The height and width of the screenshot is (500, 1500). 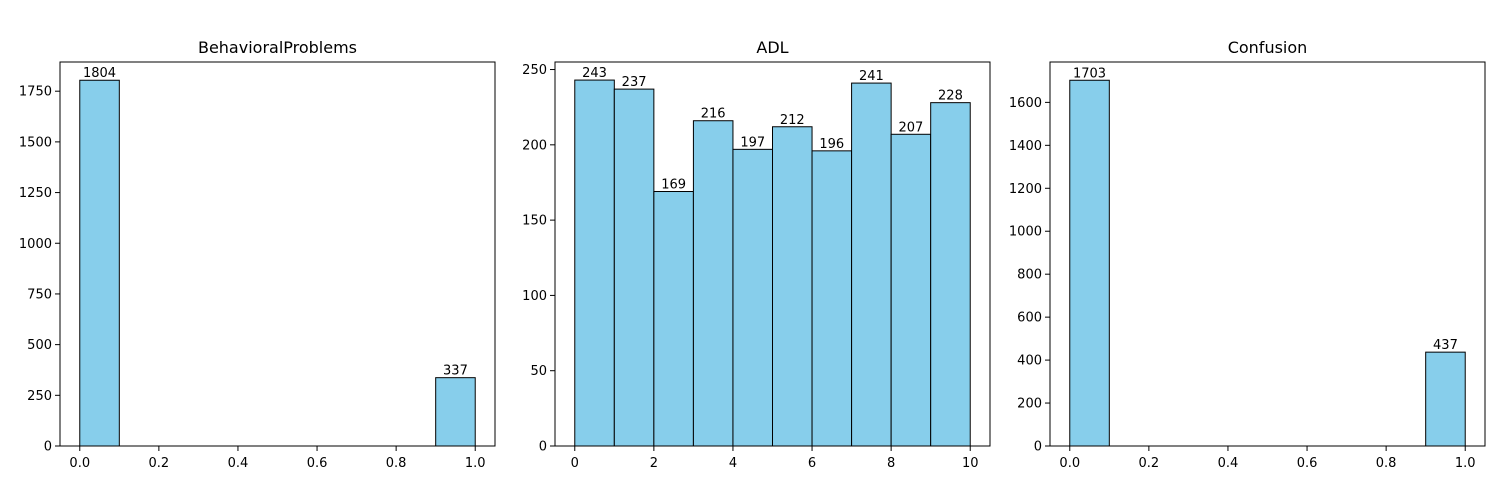 What do you see at coordinates (1025, 146) in the screenshot?
I see `y-tick-label-7: 1400` at bounding box center [1025, 146].